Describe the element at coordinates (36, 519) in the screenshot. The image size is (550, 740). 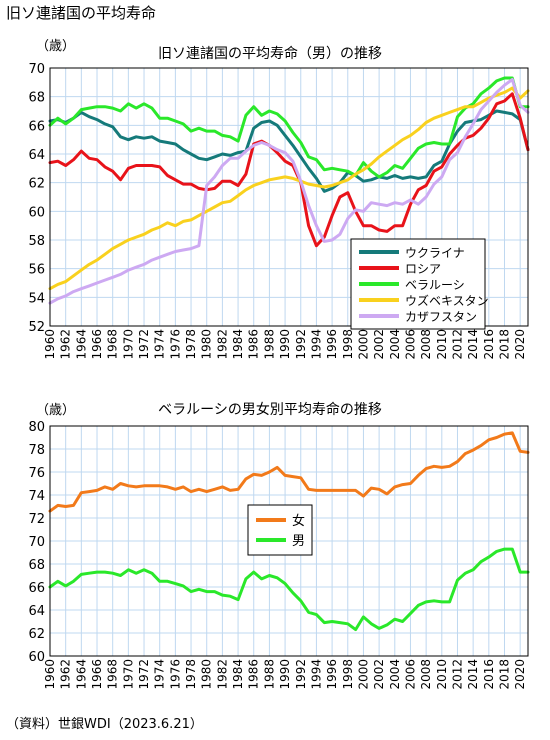
I see `y-tick-label: 72` at that location.